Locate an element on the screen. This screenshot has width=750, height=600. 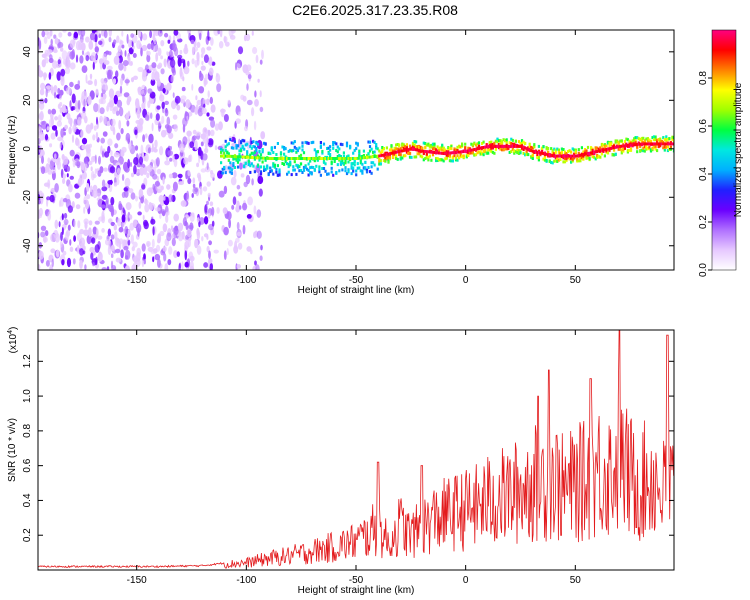
colorbar-bar is located at coordinates (724, 150).